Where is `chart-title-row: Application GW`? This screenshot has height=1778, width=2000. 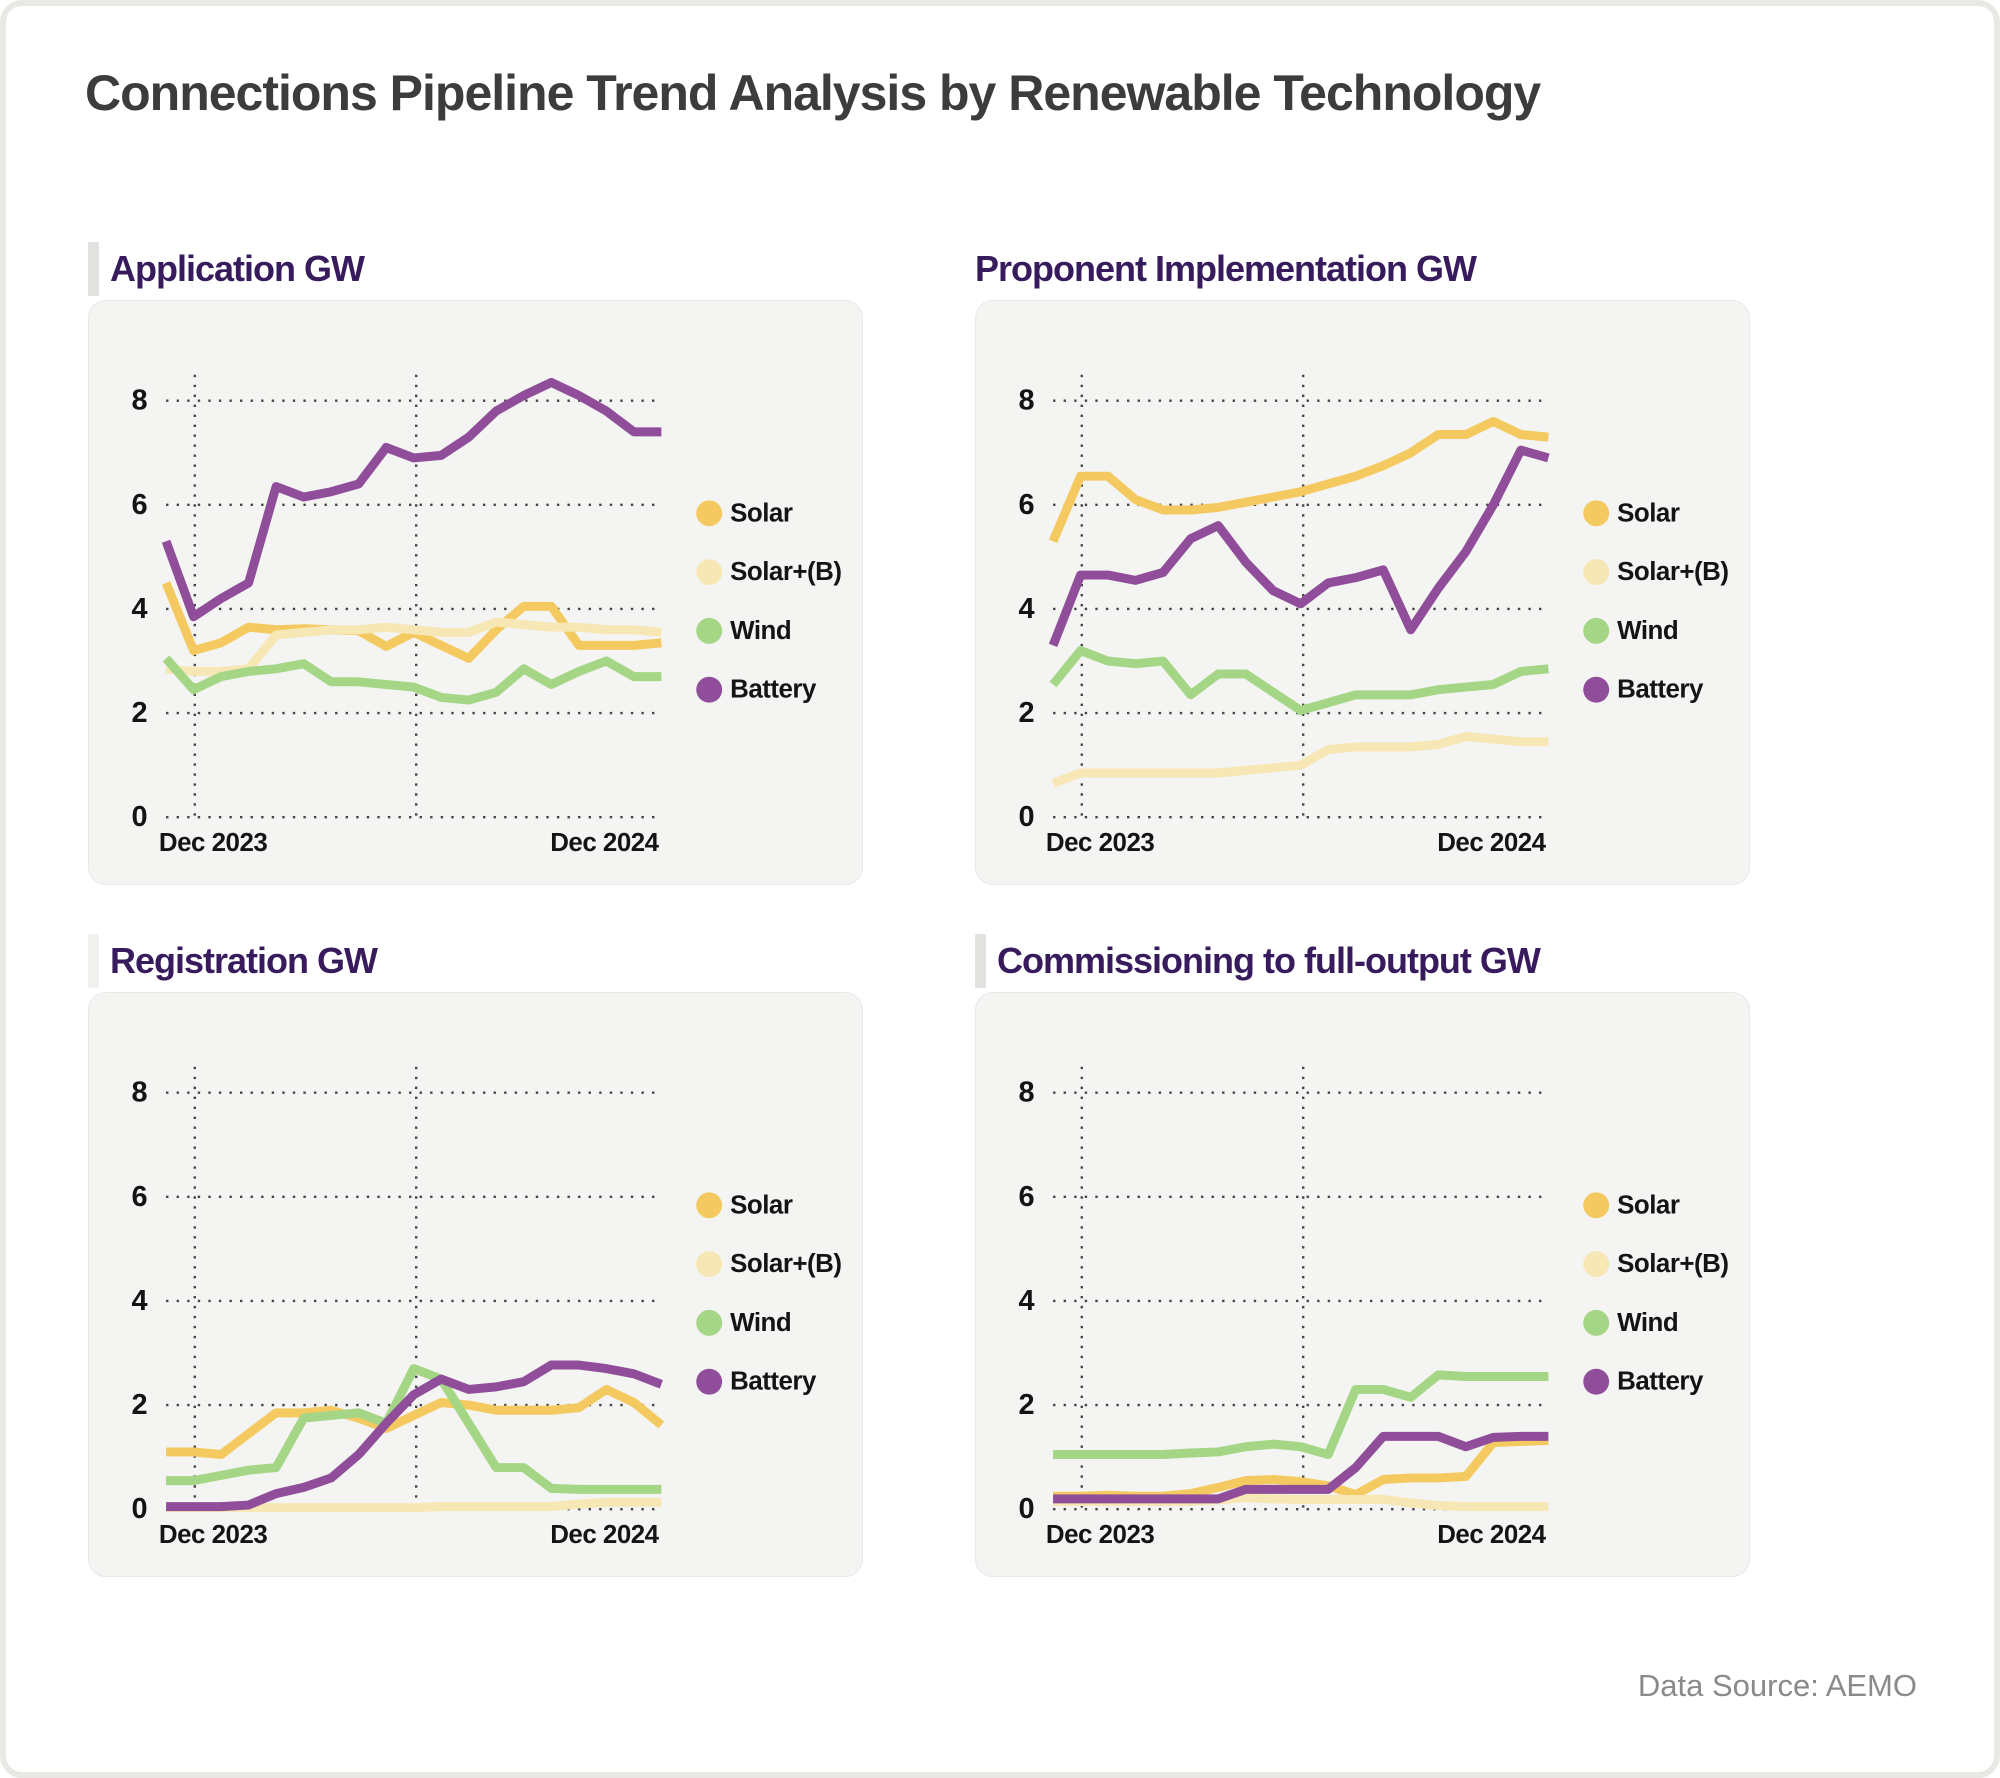 chart-title-row: Application GW is located at coordinates (475, 269).